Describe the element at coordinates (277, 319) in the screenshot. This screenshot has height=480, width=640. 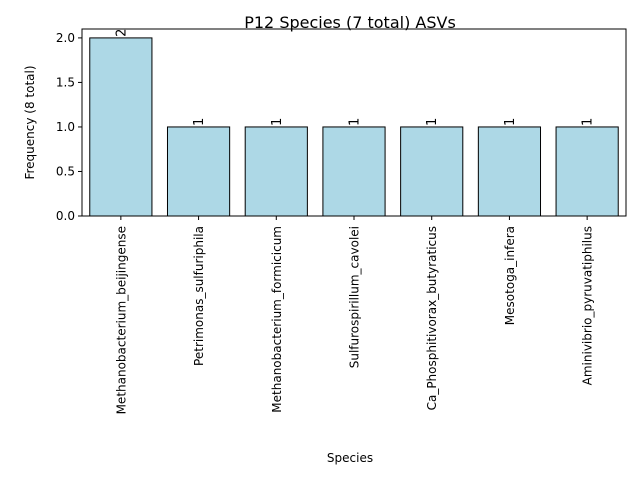
I see `x-tick-label: Methanobacterium_formicicum` at that location.